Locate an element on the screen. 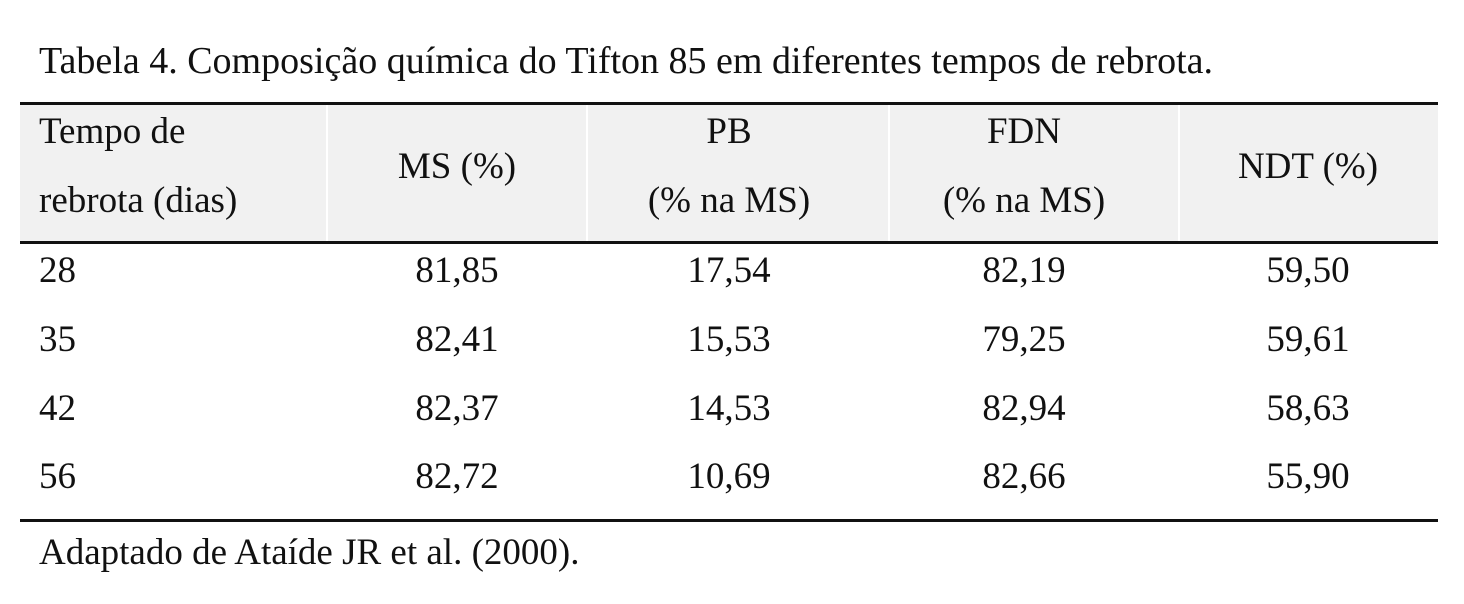 Image resolution: width=1464 pixels, height=604 pixels. cell-ms: 82,72 is located at coordinates (457, 476).